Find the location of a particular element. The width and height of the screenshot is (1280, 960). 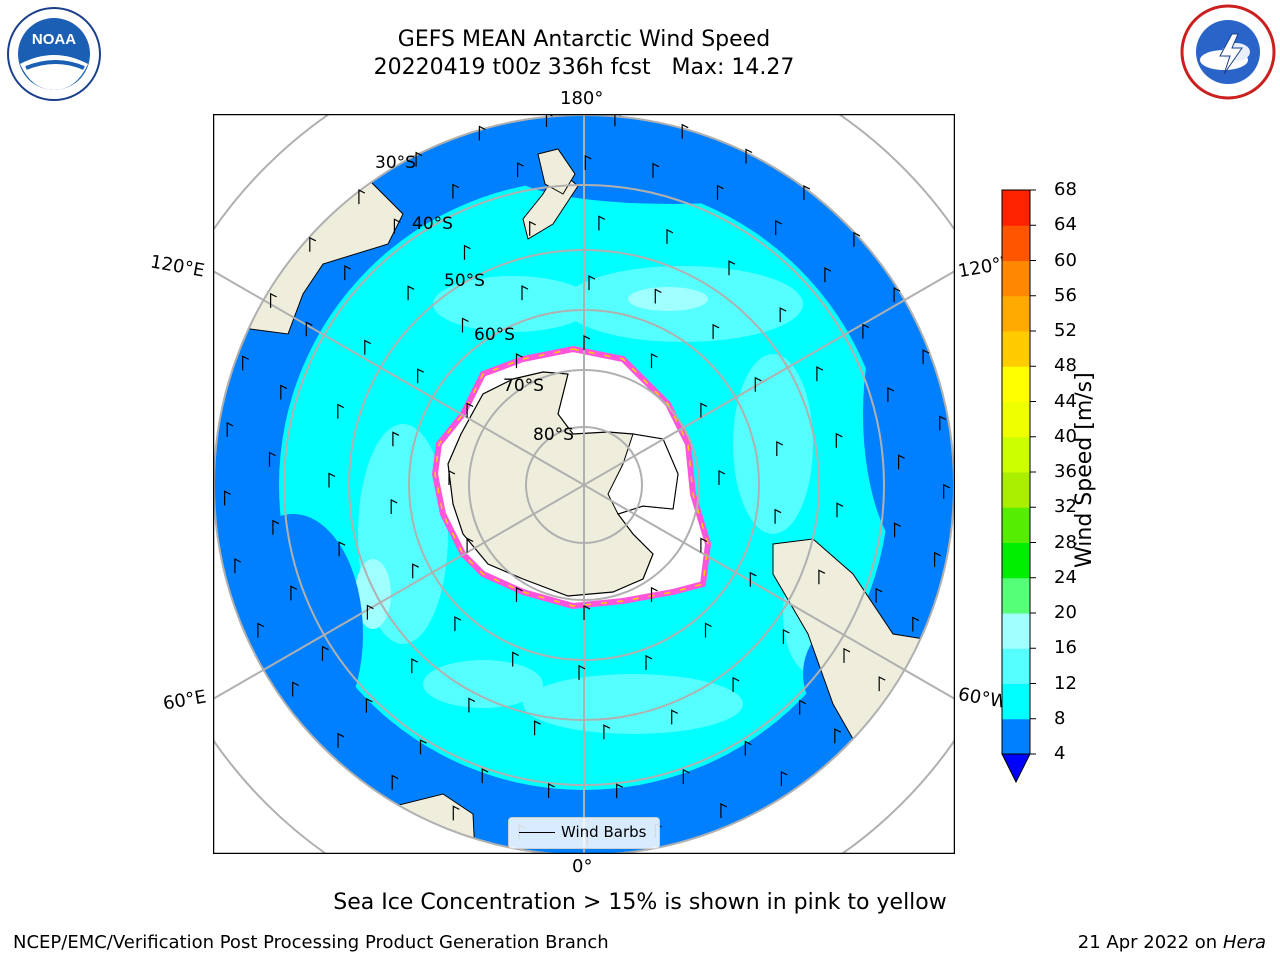

ross-ice-shelf is located at coordinates (643, 474).